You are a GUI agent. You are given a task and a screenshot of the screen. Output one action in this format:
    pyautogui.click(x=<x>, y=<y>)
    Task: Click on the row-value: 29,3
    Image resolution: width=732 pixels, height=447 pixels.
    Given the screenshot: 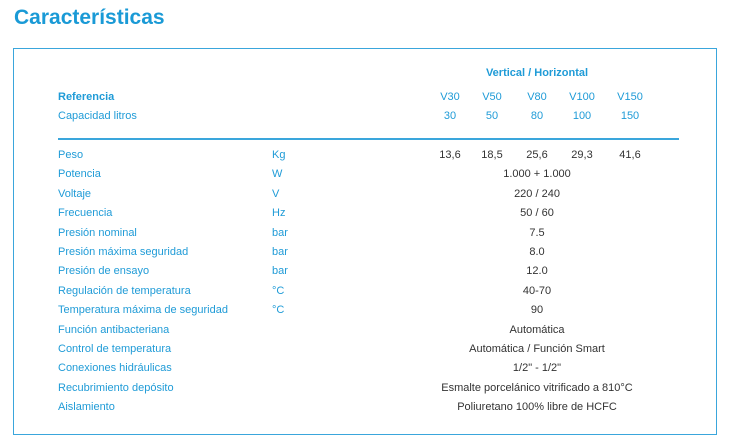 What is the action you would take?
    pyautogui.click(x=582, y=155)
    